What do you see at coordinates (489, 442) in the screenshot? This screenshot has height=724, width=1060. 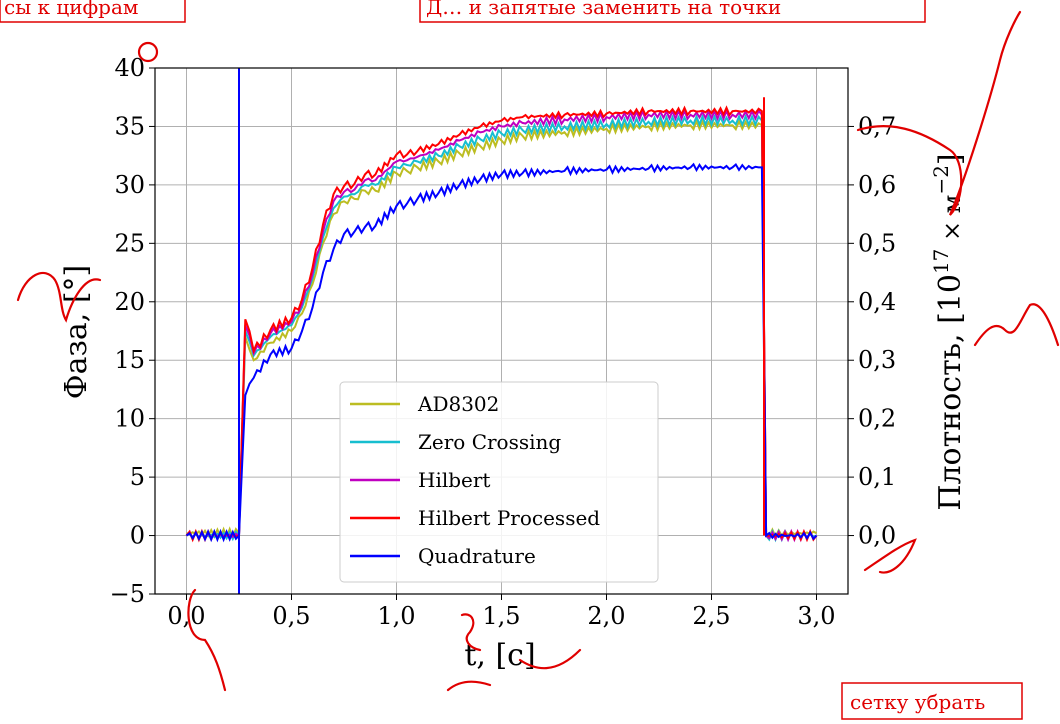 I see `legend-label-1: Zero Crossing` at bounding box center [489, 442].